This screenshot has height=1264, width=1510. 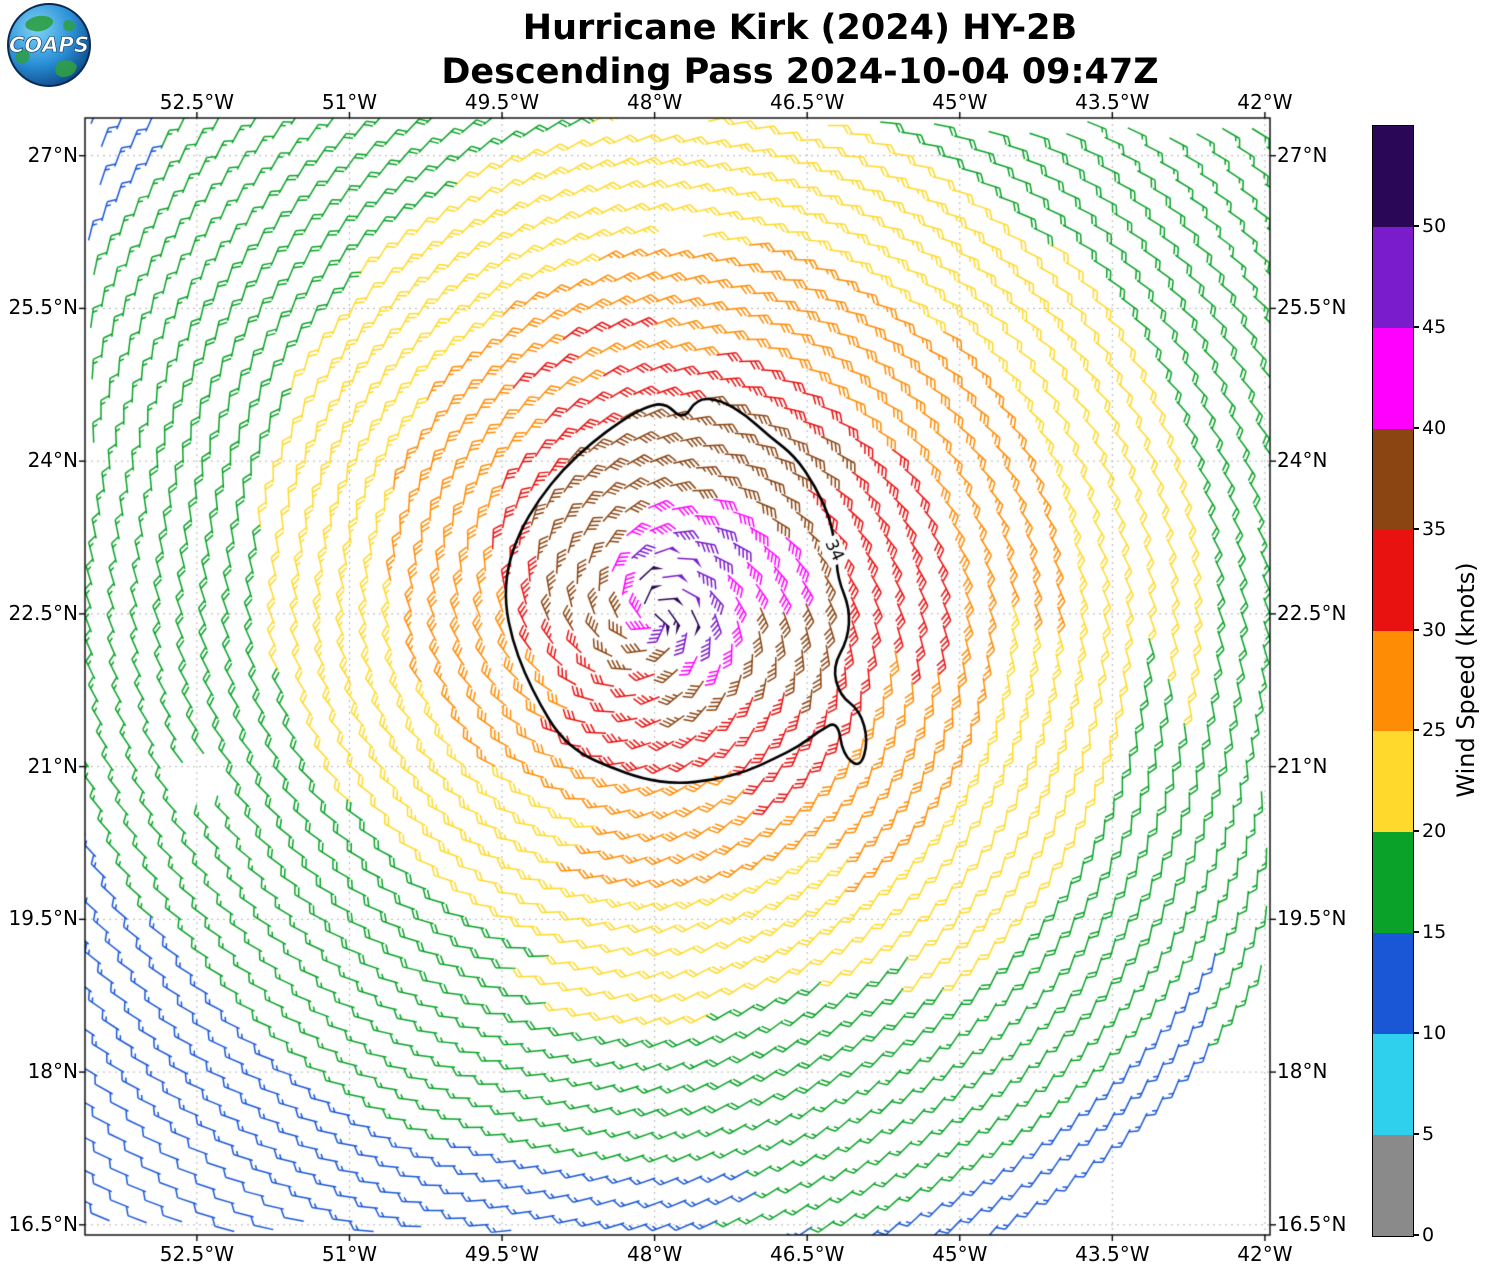 I want to click on y-tick-label-left: 21°N, so click(x=52, y=765).